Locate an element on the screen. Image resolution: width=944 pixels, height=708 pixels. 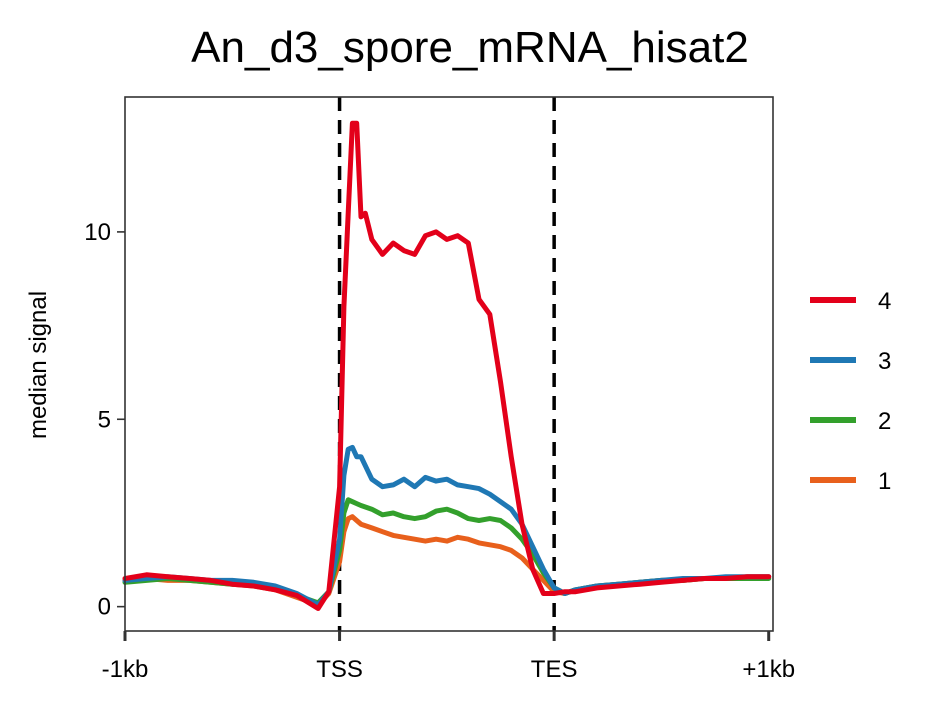
y-axis: 0 5 10 is located at coordinates (104, 420).